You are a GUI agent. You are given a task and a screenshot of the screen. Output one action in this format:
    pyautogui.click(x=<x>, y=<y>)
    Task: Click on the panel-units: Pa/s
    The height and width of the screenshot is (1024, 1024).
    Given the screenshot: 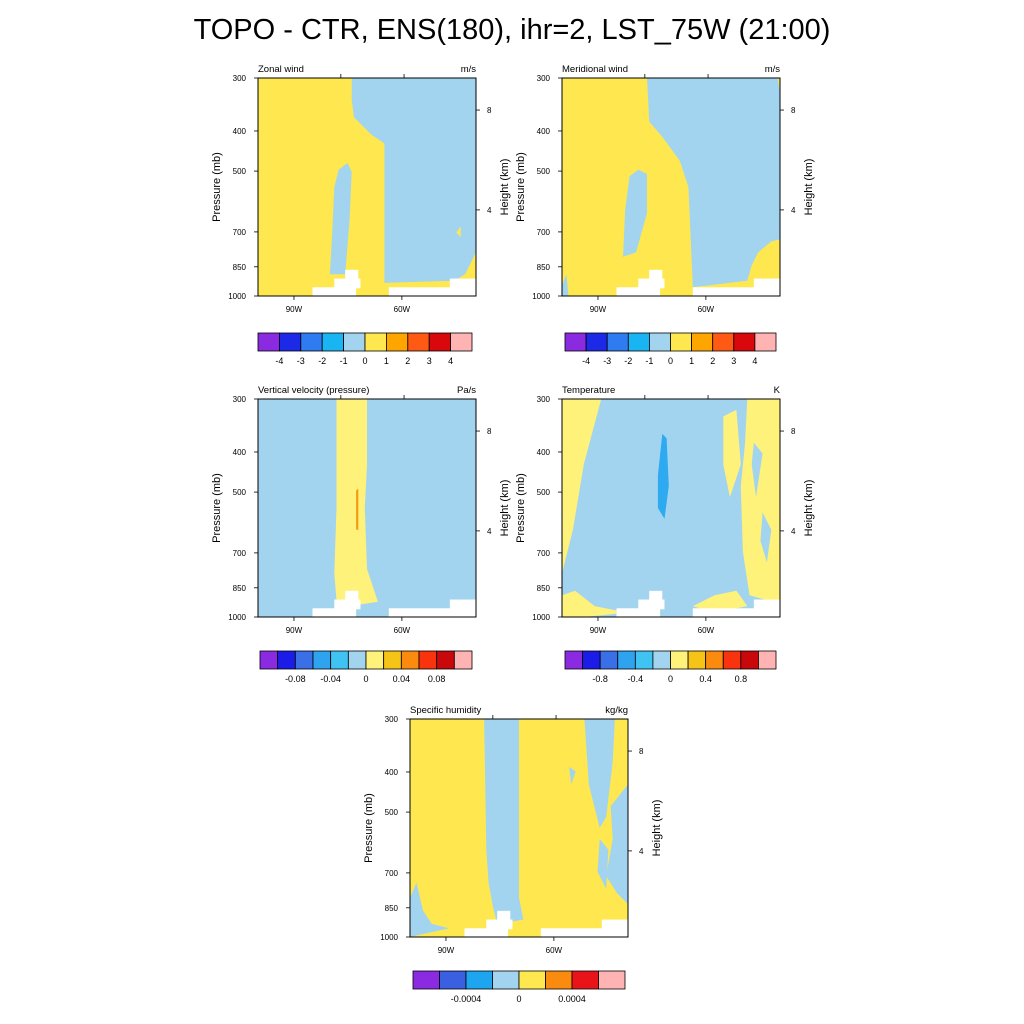 What is the action you would take?
    pyautogui.click(x=466, y=390)
    